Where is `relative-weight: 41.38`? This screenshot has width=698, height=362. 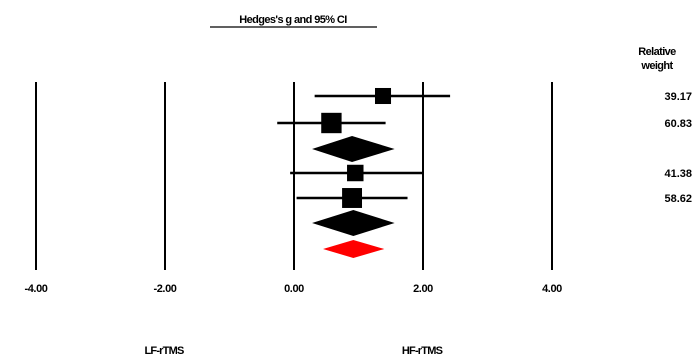
relative-weight: 41.38 is located at coordinates (678, 174).